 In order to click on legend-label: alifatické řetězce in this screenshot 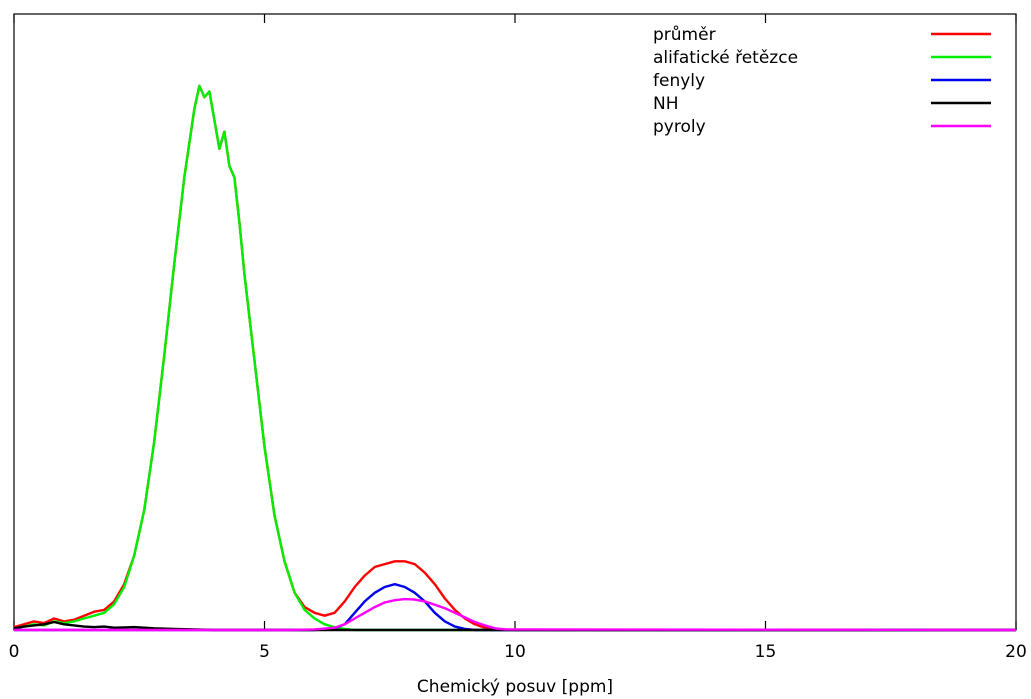, I will do `click(725, 58)`.